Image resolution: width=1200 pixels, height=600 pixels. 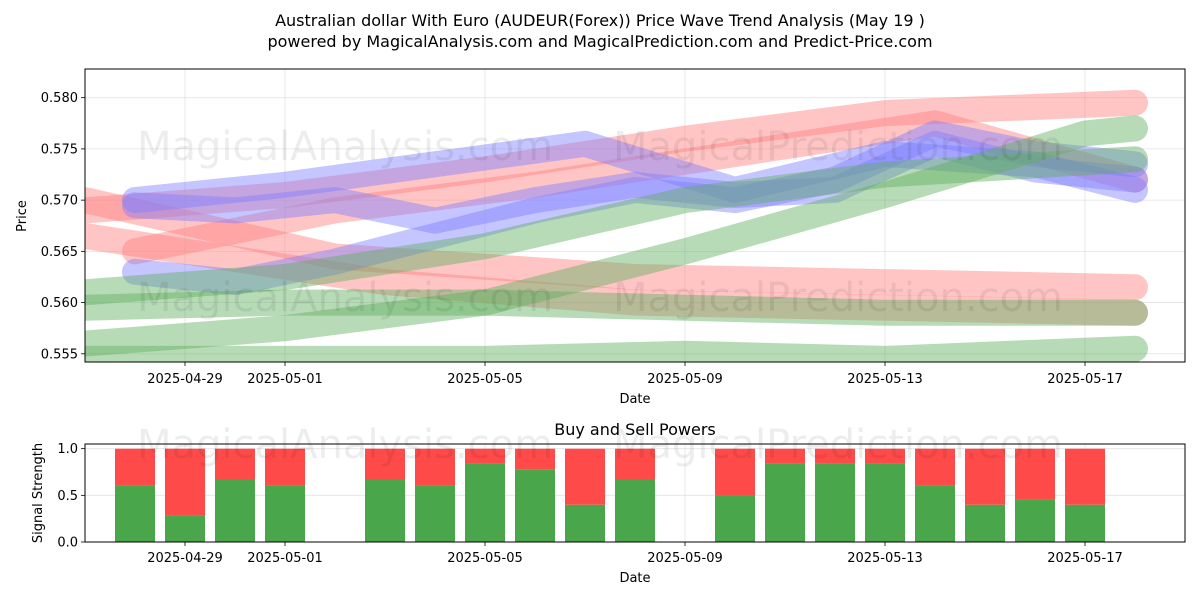 I want to click on watermark-mid-right: MagicalPrediction.com, so click(x=838, y=298).